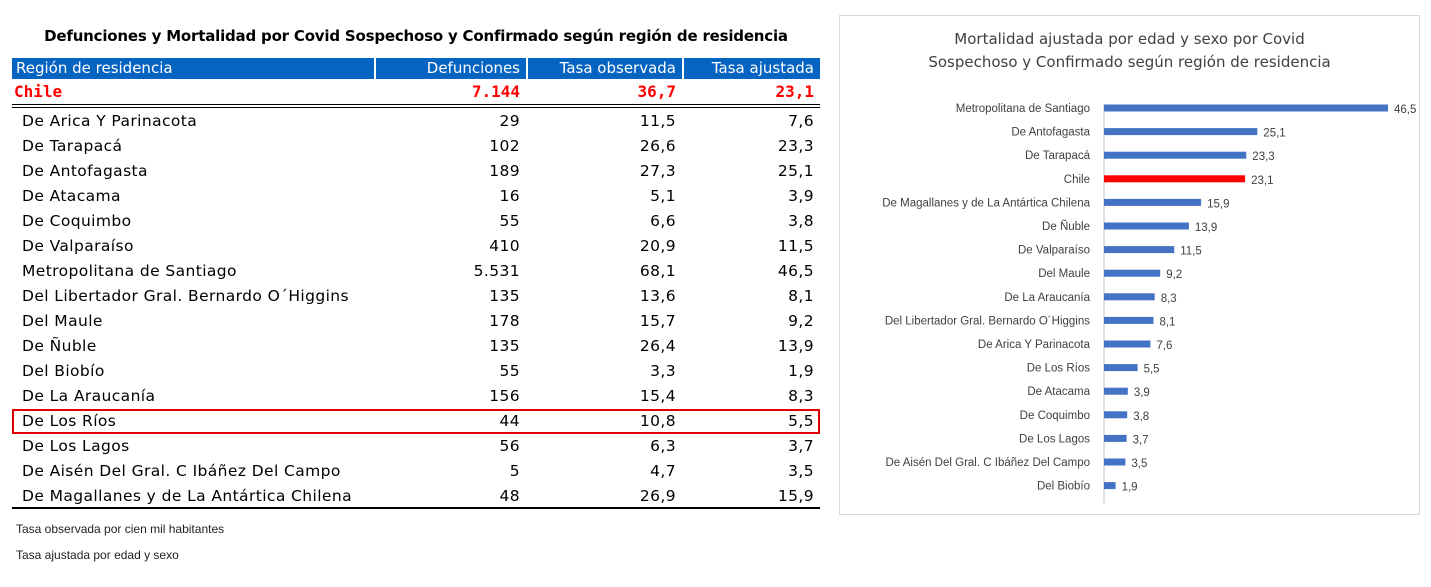 This screenshot has height=587, width=1431. I want to click on cell-defunciones: 56, so click(509, 446).